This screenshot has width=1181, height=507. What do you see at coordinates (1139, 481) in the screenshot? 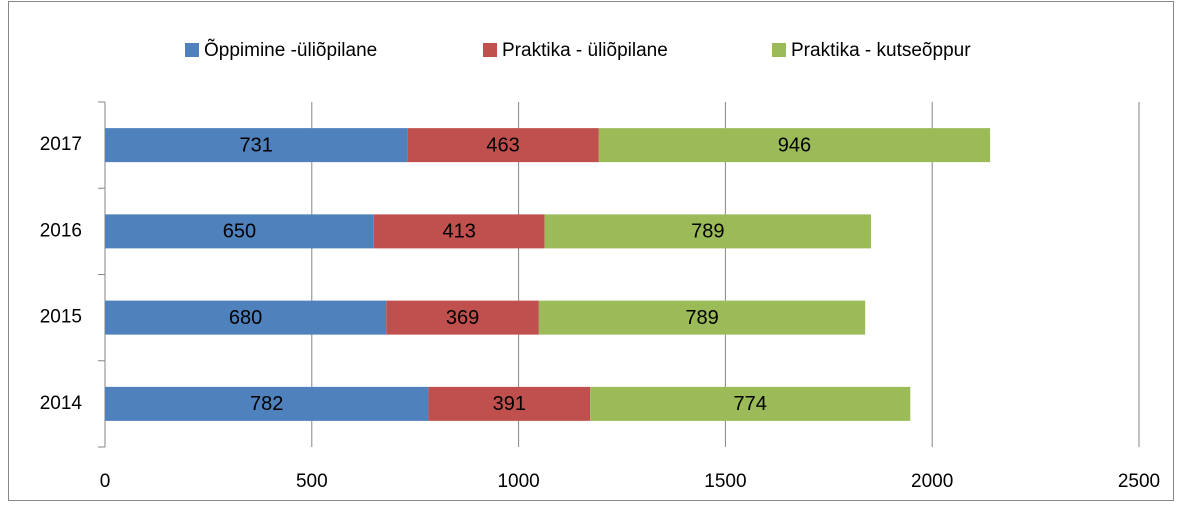
I see `x-tick-label: 2500` at bounding box center [1139, 481].